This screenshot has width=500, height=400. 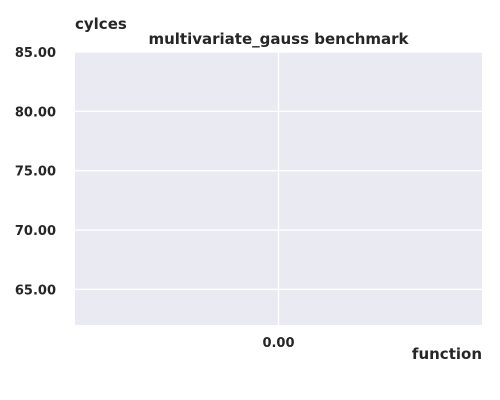 What do you see at coordinates (35, 172) in the screenshot?
I see `y-tick-label: 75.00` at bounding box center [35, 172].